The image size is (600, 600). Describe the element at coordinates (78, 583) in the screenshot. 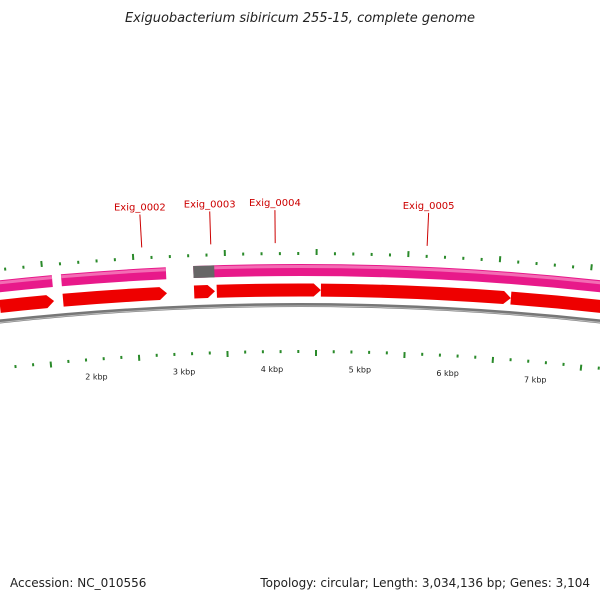

I see `accession-text: Accession: NC_010556` at that location.